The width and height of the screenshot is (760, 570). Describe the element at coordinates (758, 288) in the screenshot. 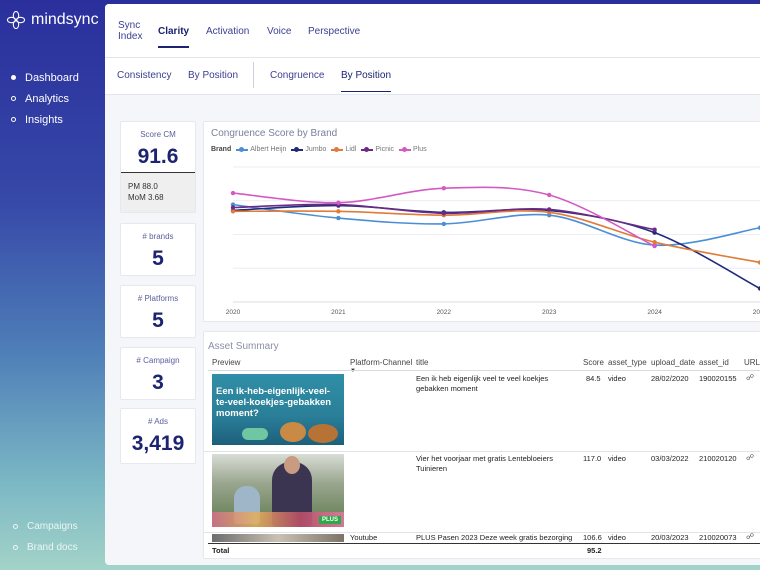

I see `data-point-jumbo` at that location.